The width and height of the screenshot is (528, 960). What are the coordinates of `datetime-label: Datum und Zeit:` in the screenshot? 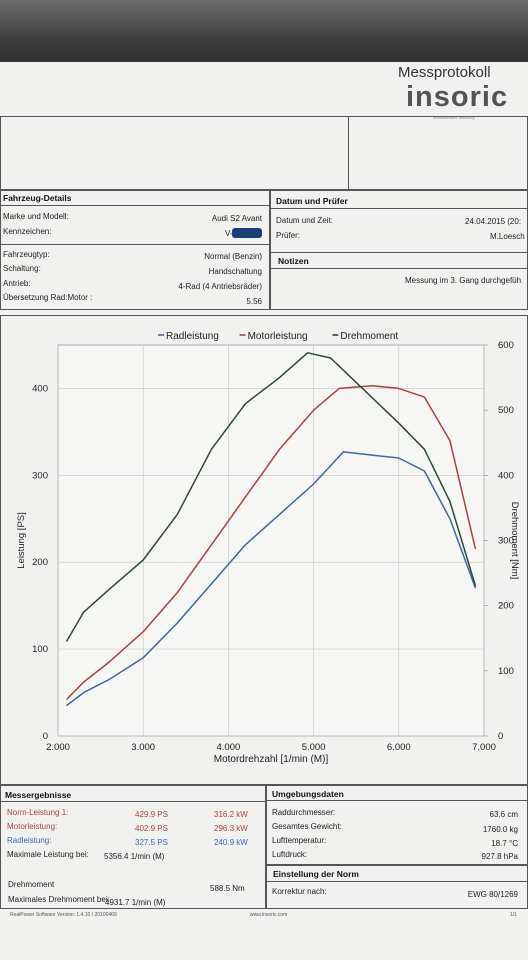 It's located at (304, 220).